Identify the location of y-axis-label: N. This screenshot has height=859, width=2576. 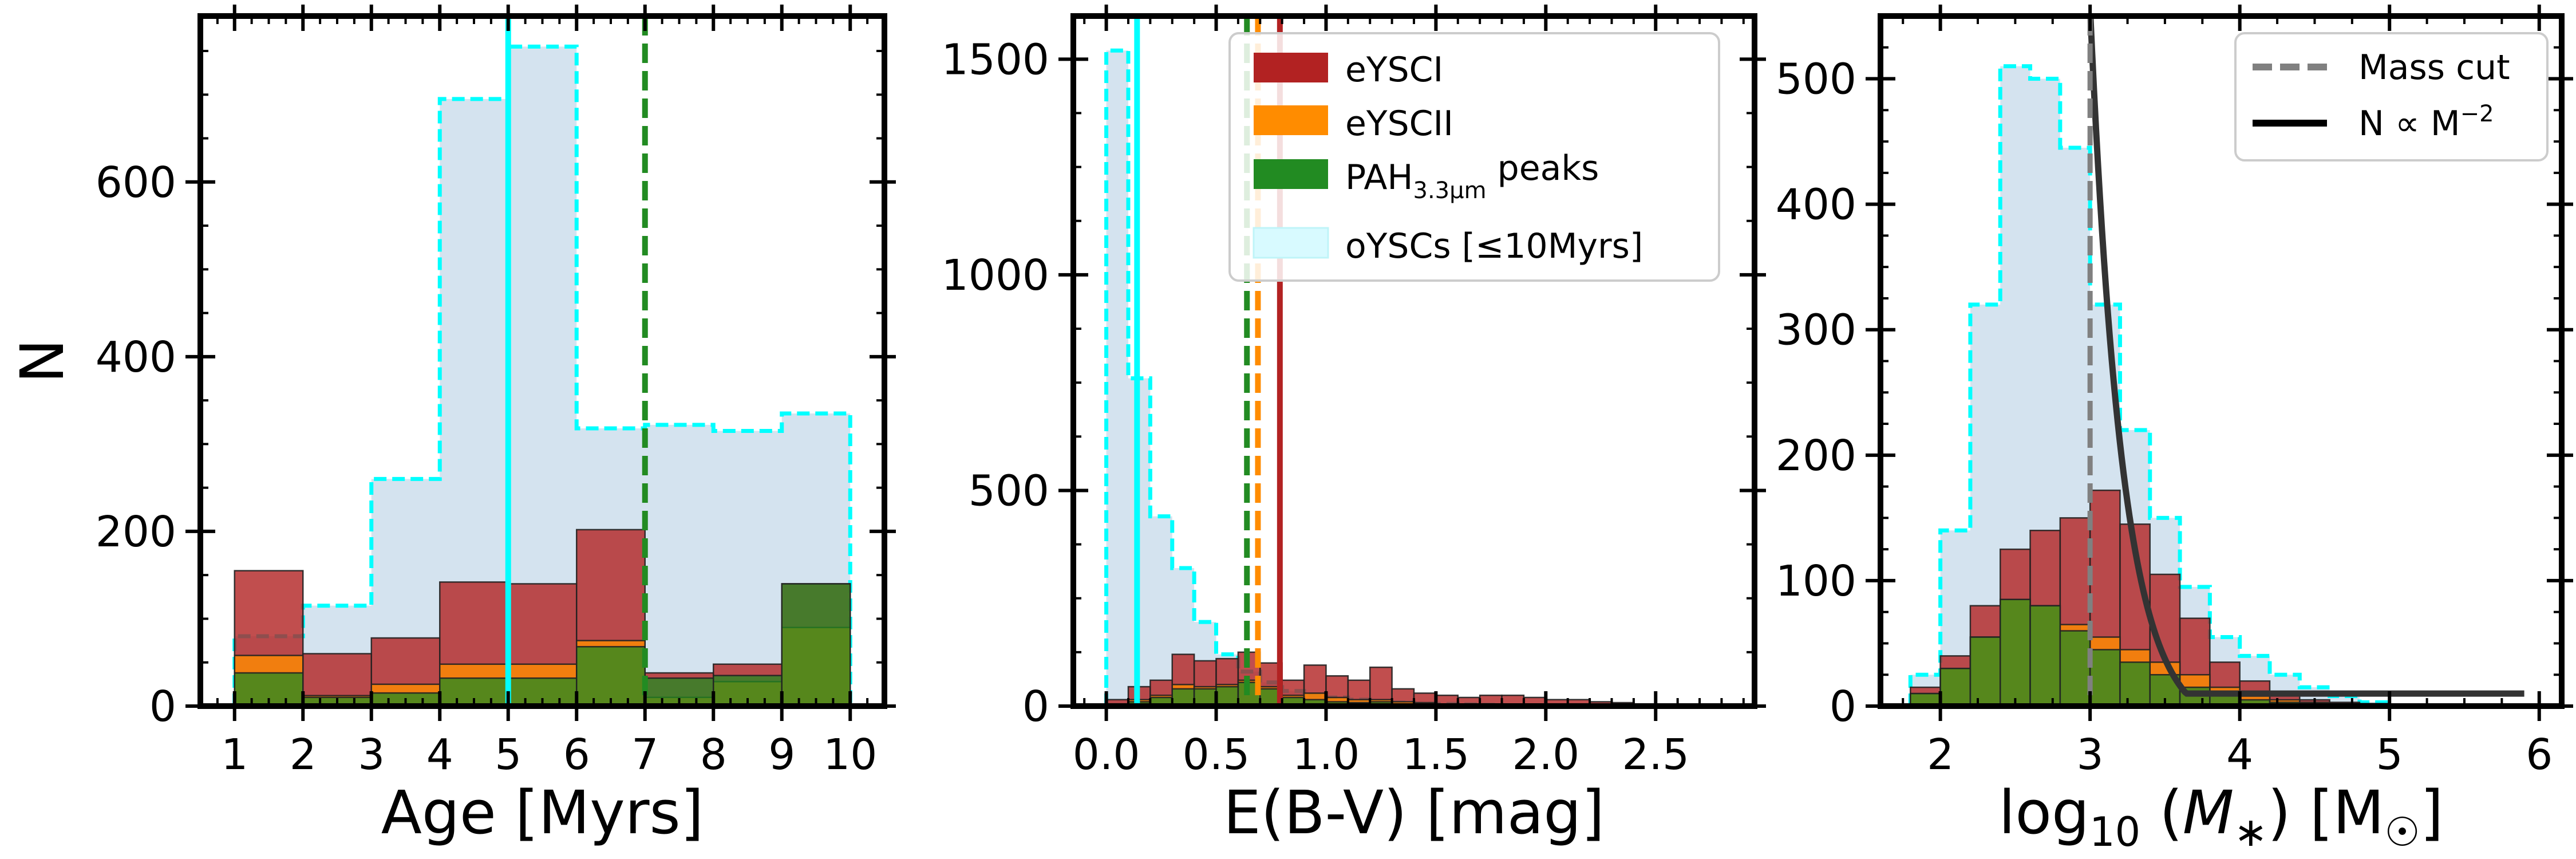
(42, 361).